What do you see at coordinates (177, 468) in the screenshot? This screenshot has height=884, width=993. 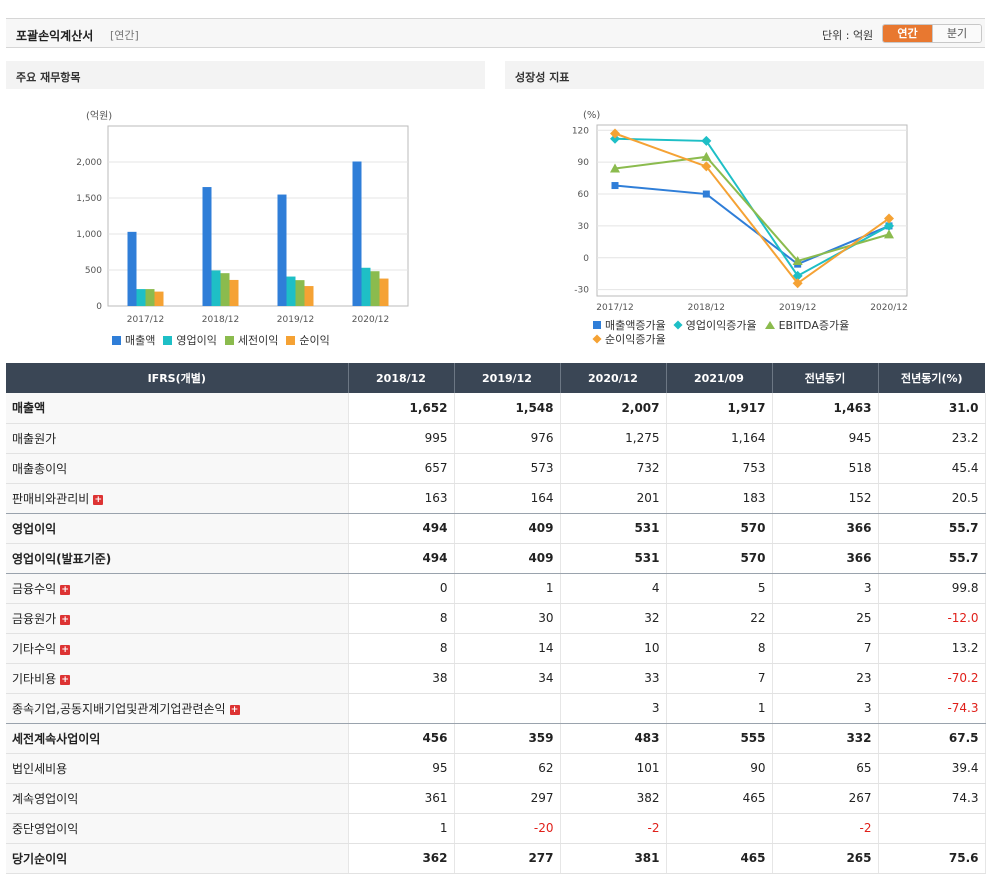 I see `row-label: 매출총이익` at bounding box center [177, 468].